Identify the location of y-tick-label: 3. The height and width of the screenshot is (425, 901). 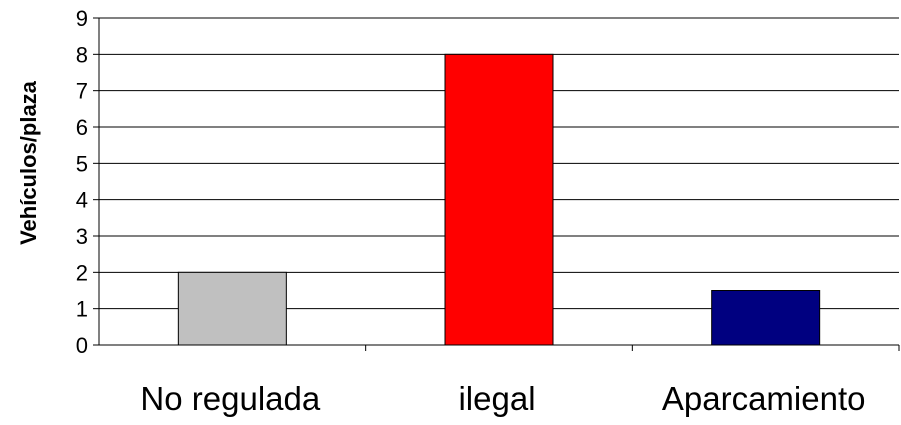
(82, 236).